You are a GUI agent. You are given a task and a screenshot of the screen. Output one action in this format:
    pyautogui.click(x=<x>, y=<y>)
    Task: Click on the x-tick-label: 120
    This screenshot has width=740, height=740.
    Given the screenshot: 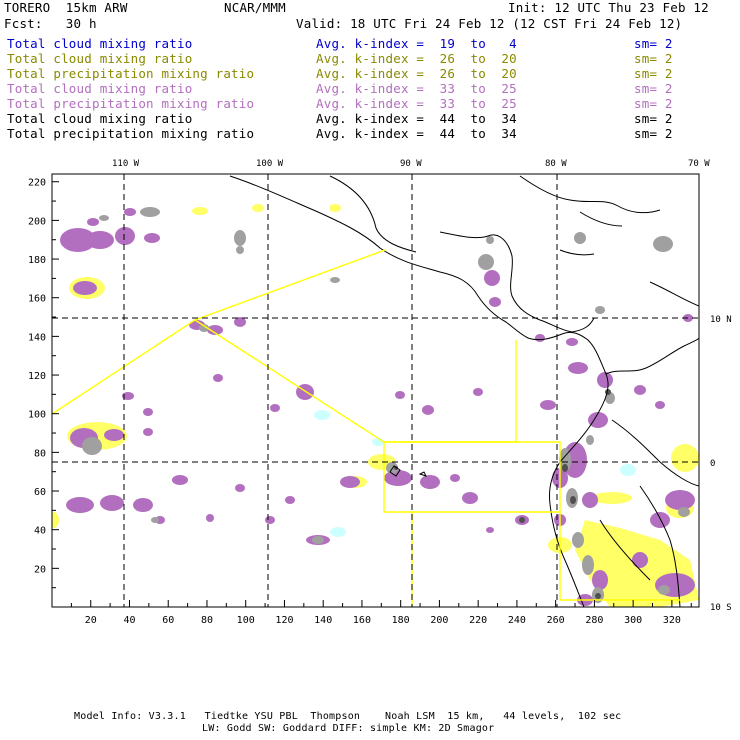 What is the action you would take?
    pyautogui.click(x=284, y=620)
    